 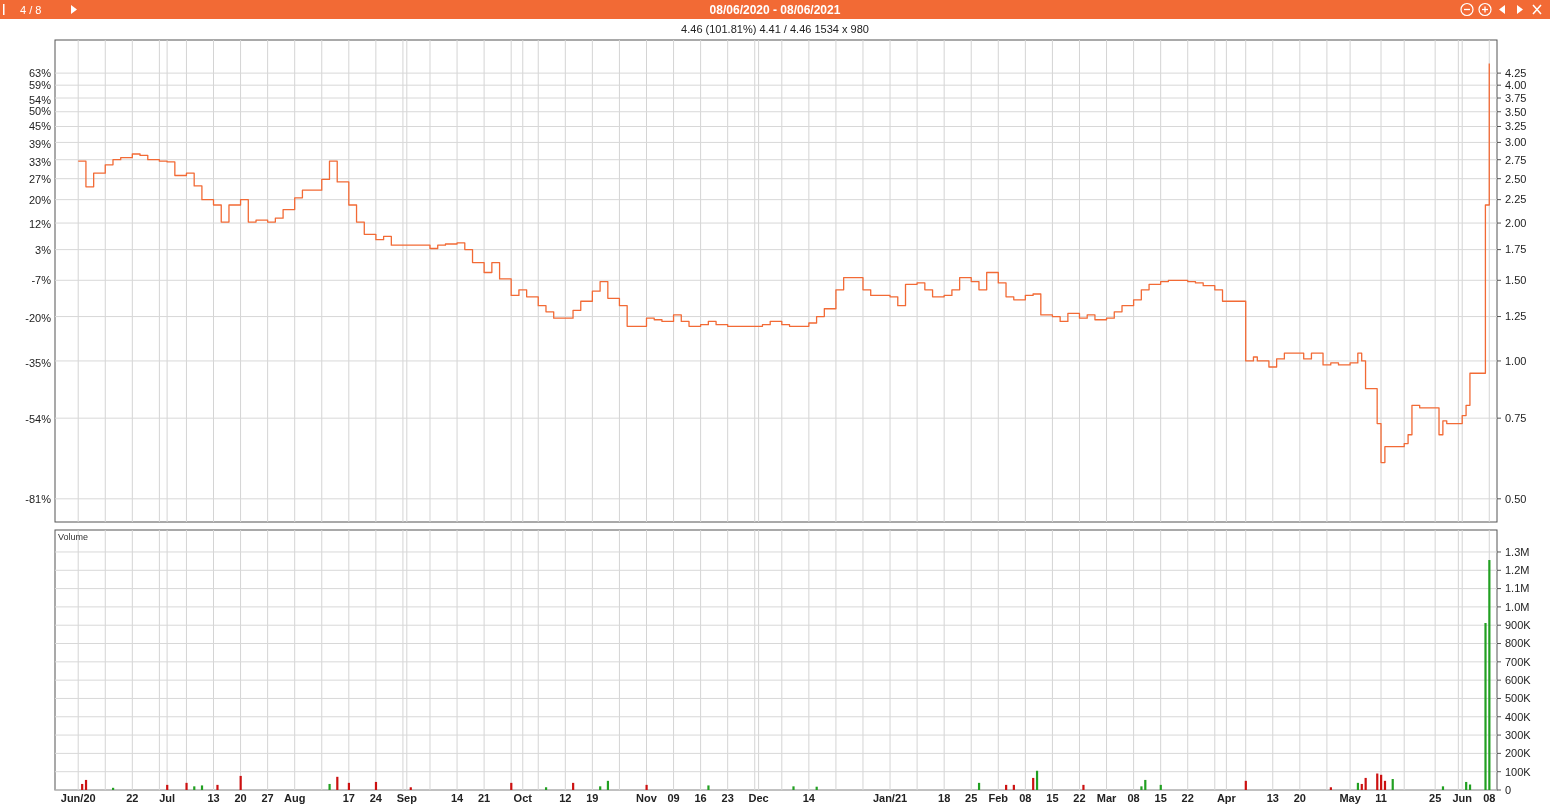 What do you see at coordinates (775, 29) in the screenshot?
I see `chart-subtitle: 4.46 (101.81%) 4.41 / 4.46 1534 x 980` at bounding box center [775, 29].